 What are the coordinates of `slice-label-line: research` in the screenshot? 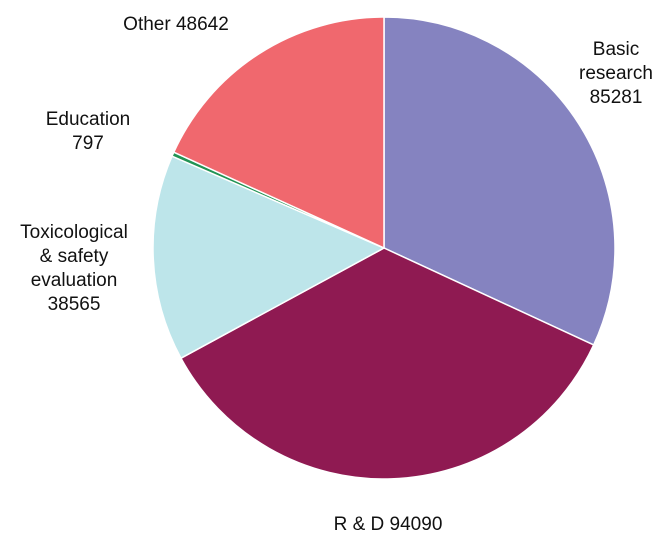 It's located at (616, 73).